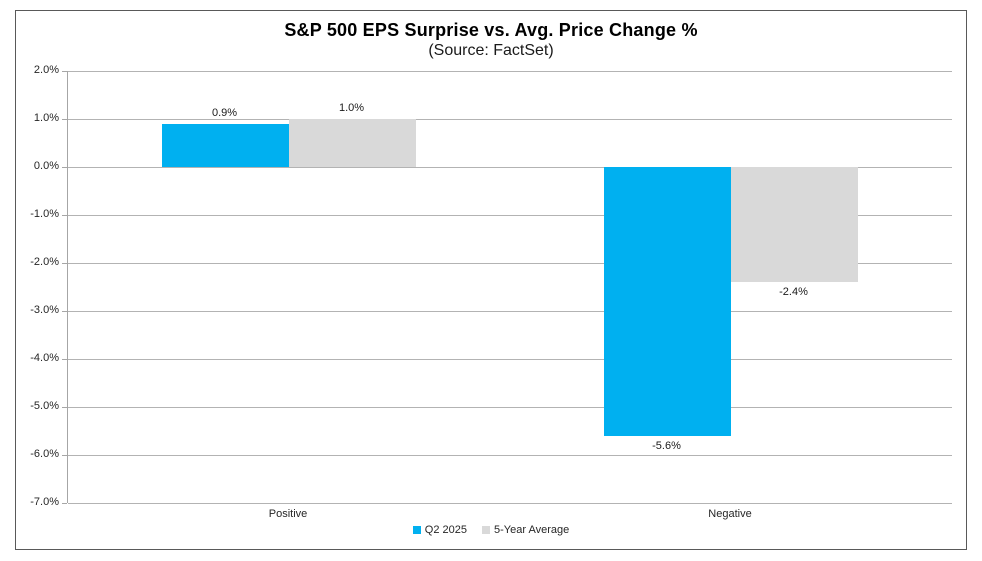 The image size is (982, 561). I want to click on bar-5-year-average-positive, so click(352, 143).